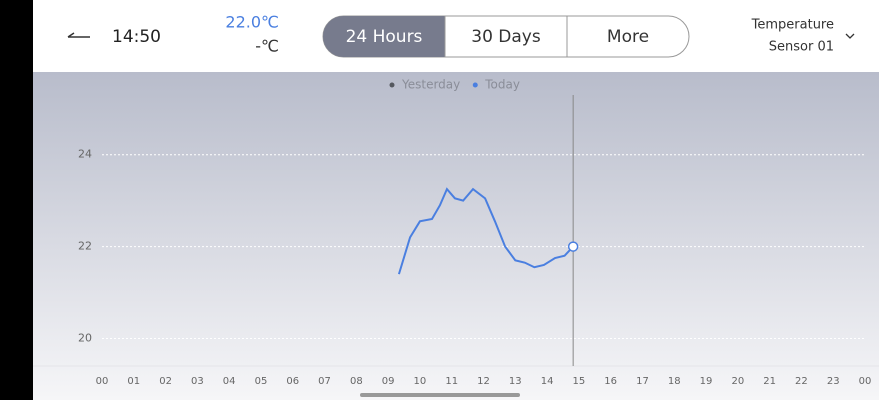 The width and height of the screenshot is (879, 400). Describe the element at coordinates (261, 381) in the screenshot. I see `x-tick-label: 05` at that location.